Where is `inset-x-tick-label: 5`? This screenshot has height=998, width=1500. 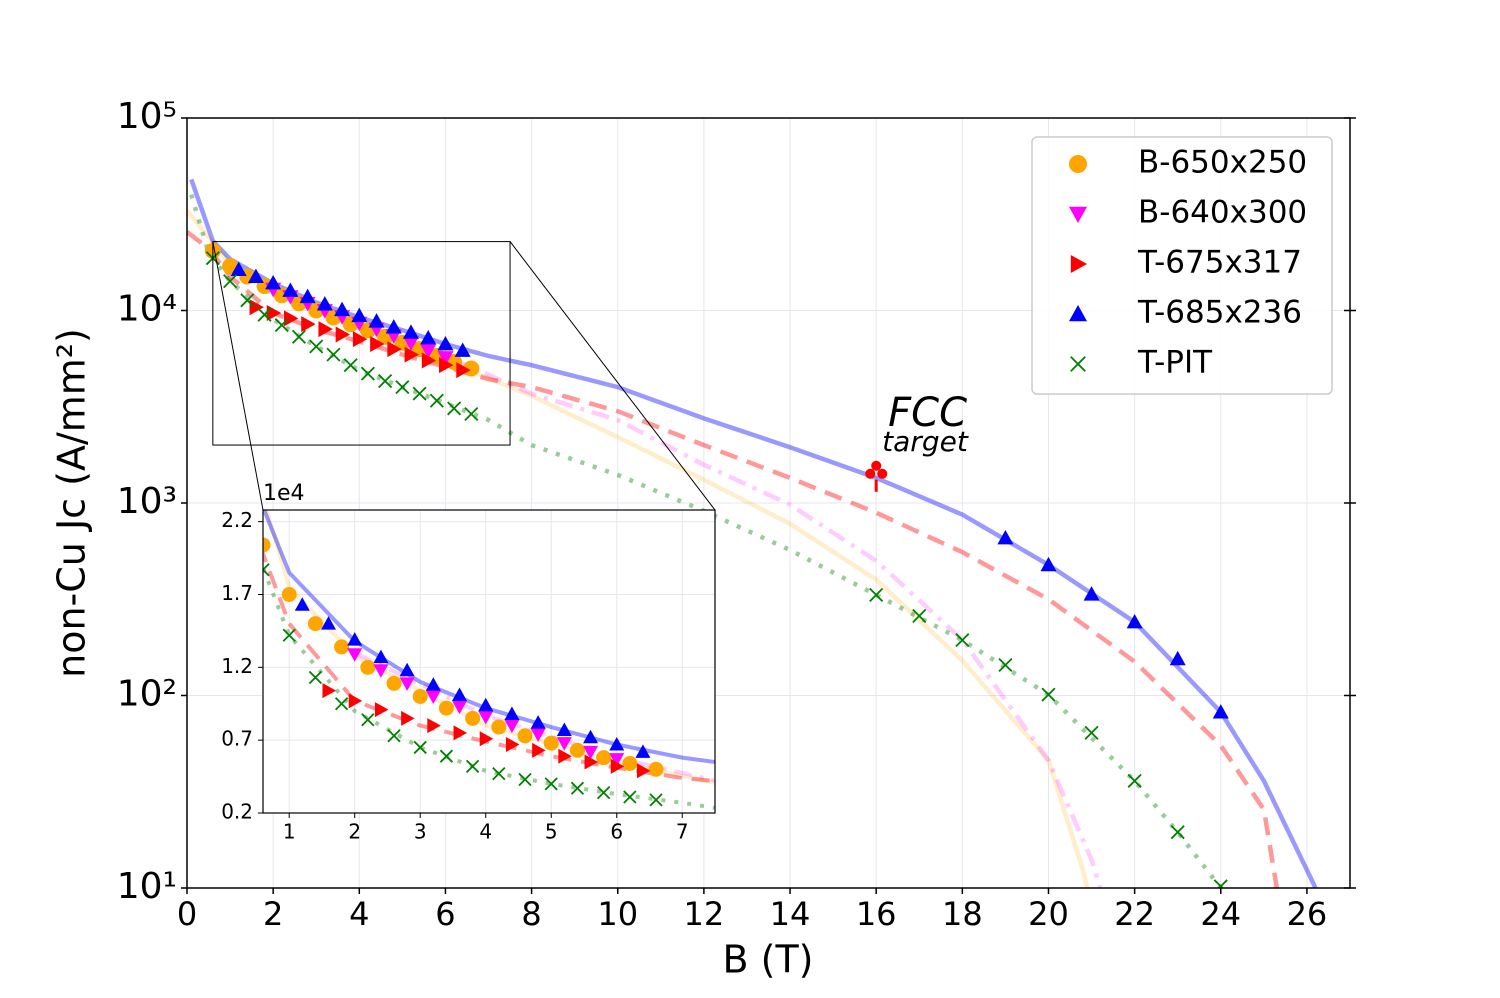 inset-x-tick-label: 5 is located at coordinates (551, 832).